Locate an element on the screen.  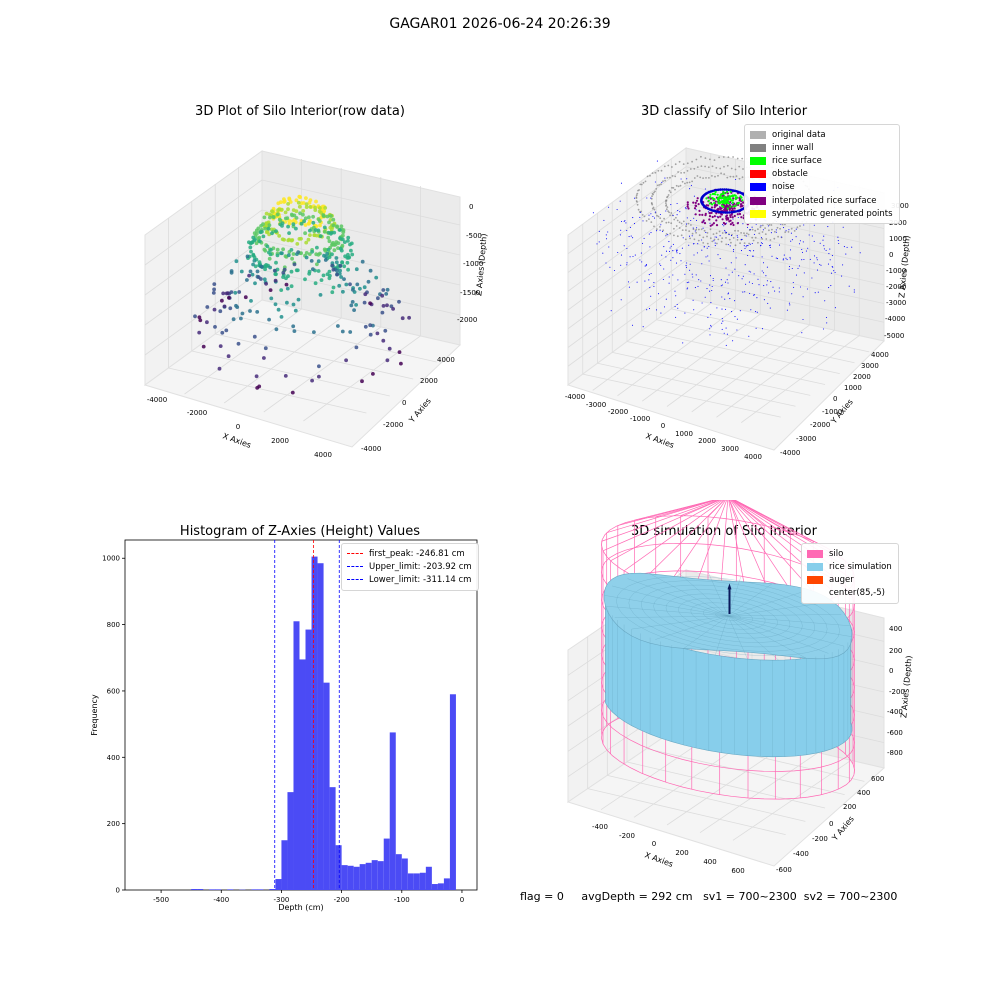
p2-ztick: -1000 is located at coordinates (896, 271).